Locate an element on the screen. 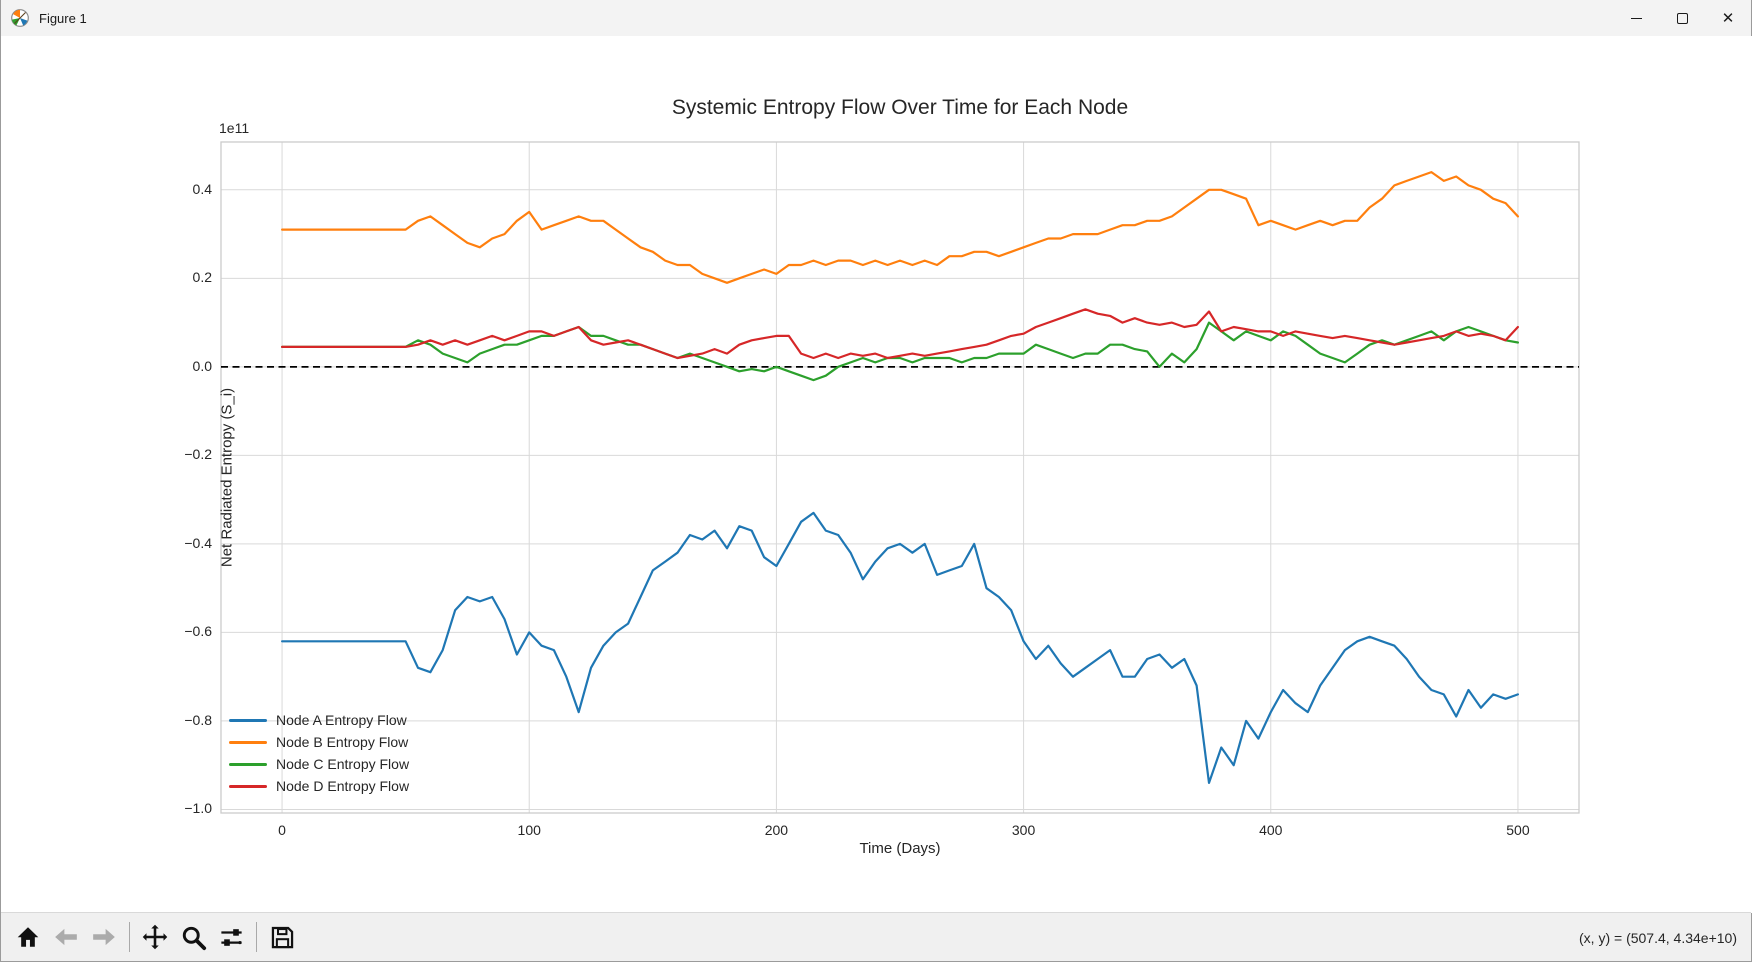 This screenshot has height=962, width=1752. series-line-node-c-entropy-flow is located at coordinates (900, 351).